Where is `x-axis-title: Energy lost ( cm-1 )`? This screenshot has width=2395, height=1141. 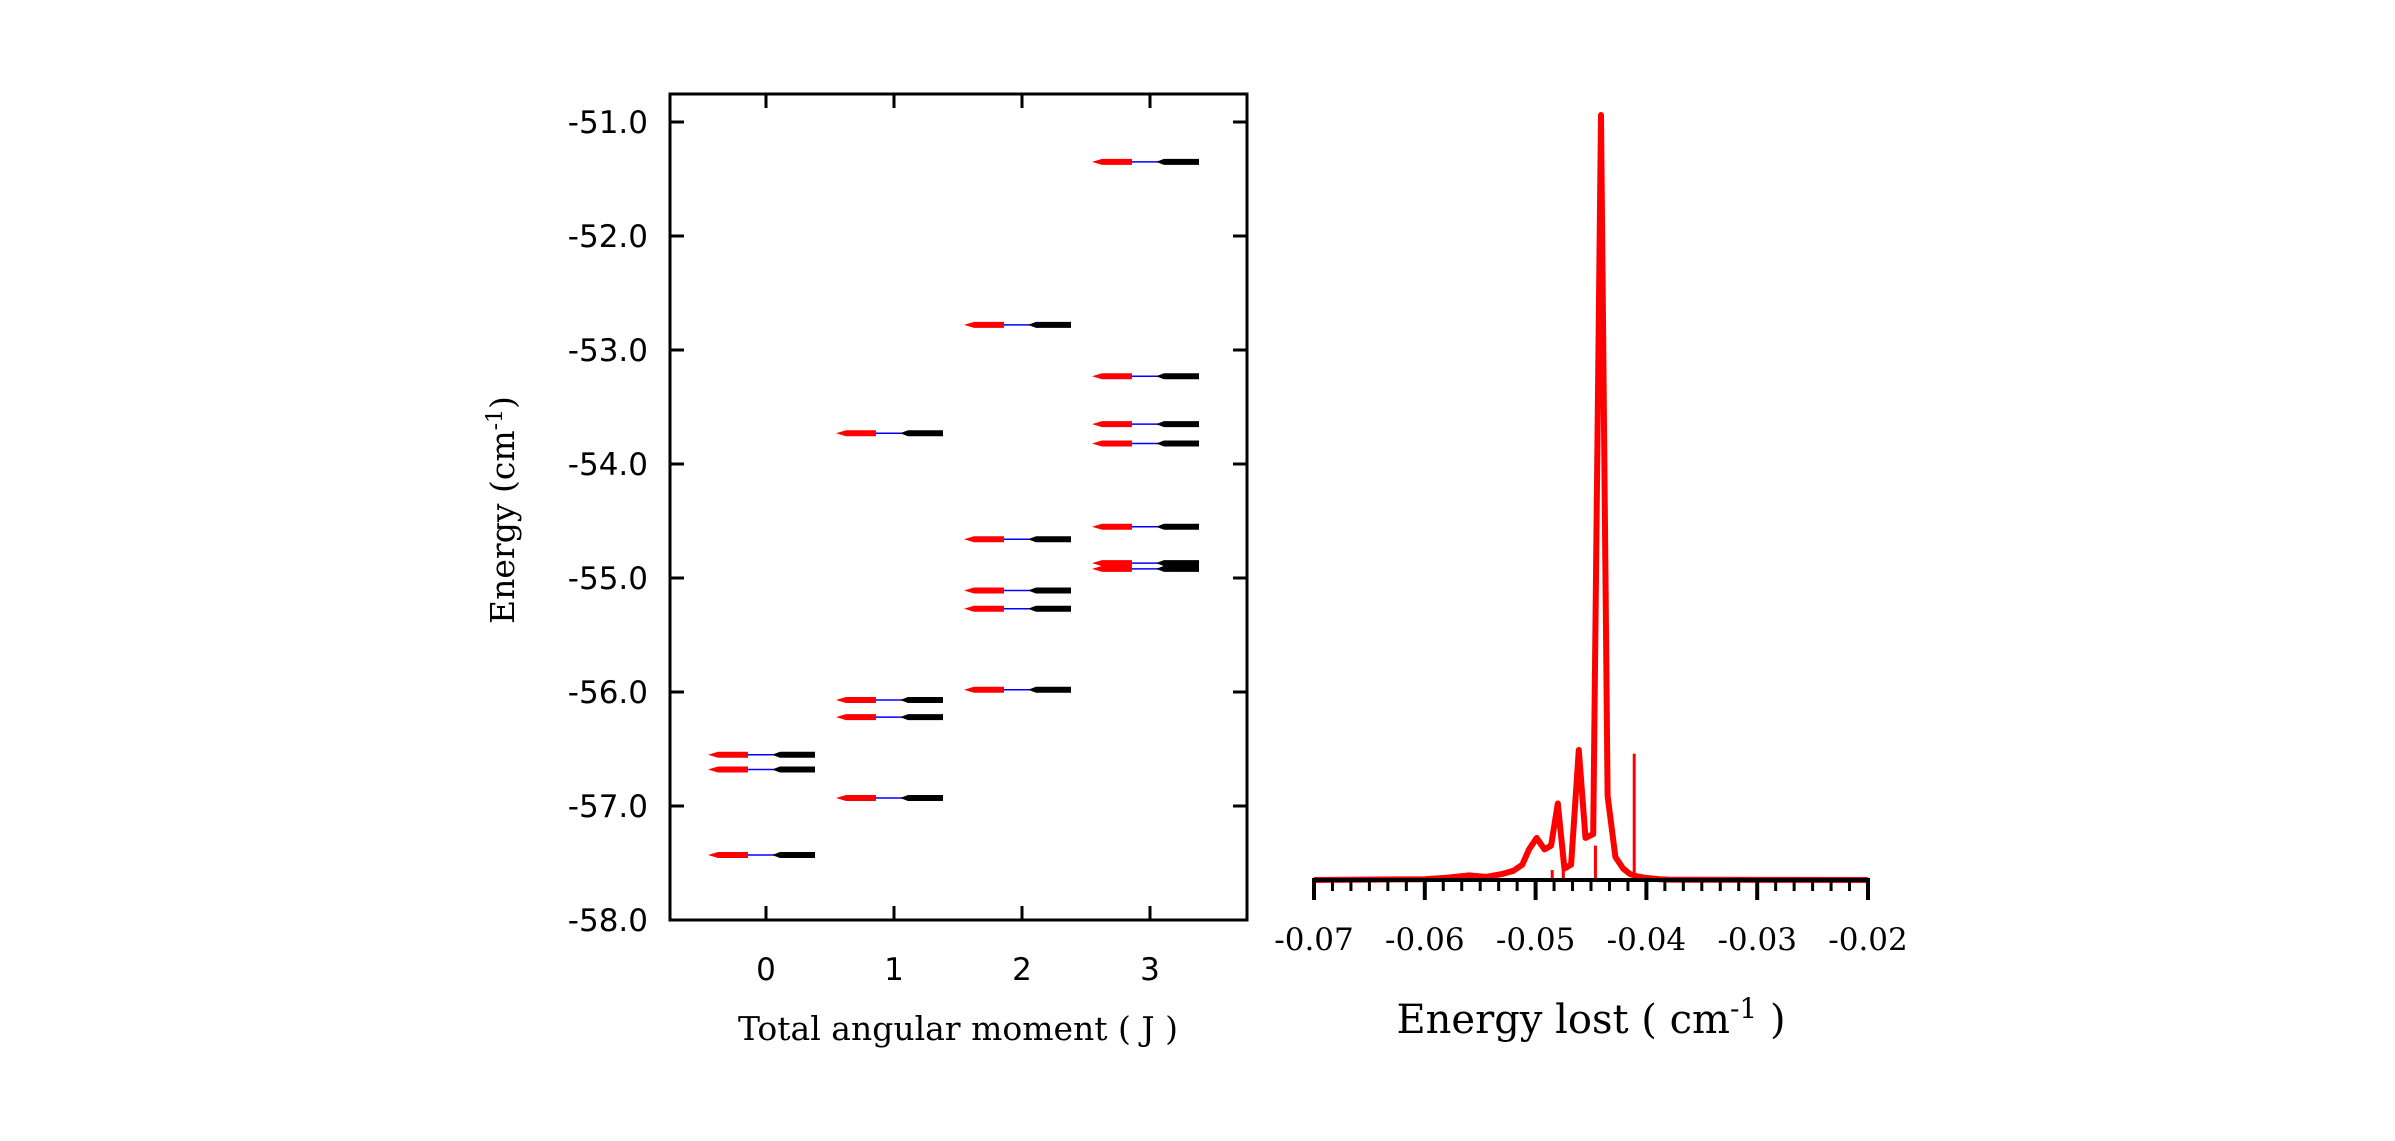
x-axis-title: Energy lost ( cm-1 ) is located at coordinates (1590, 1017).